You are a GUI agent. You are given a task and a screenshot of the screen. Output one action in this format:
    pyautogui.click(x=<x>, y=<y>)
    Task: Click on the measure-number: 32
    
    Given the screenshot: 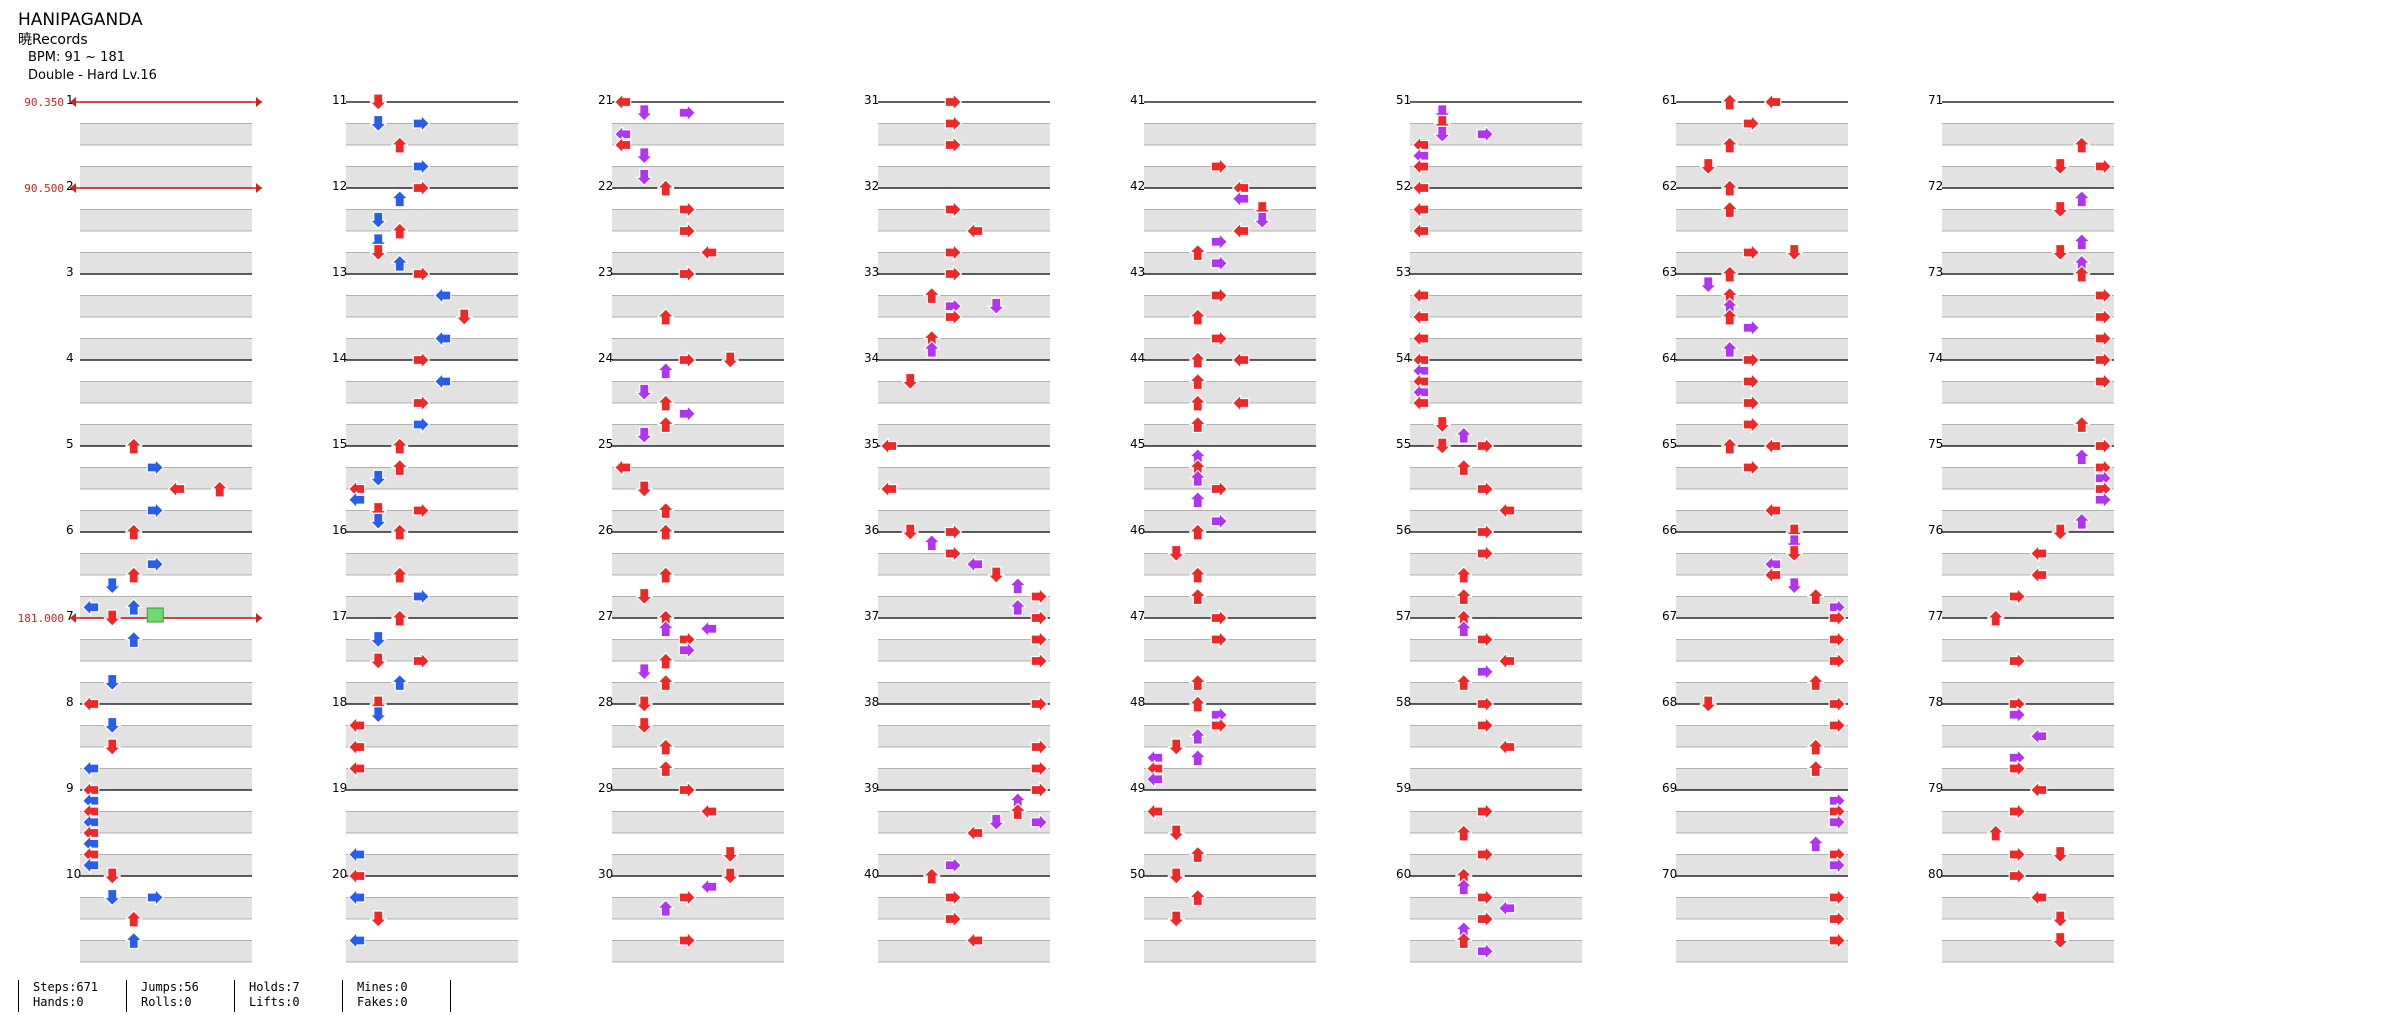 What is the action you would take?
    pyautogui.click(x=871, y=186)
    